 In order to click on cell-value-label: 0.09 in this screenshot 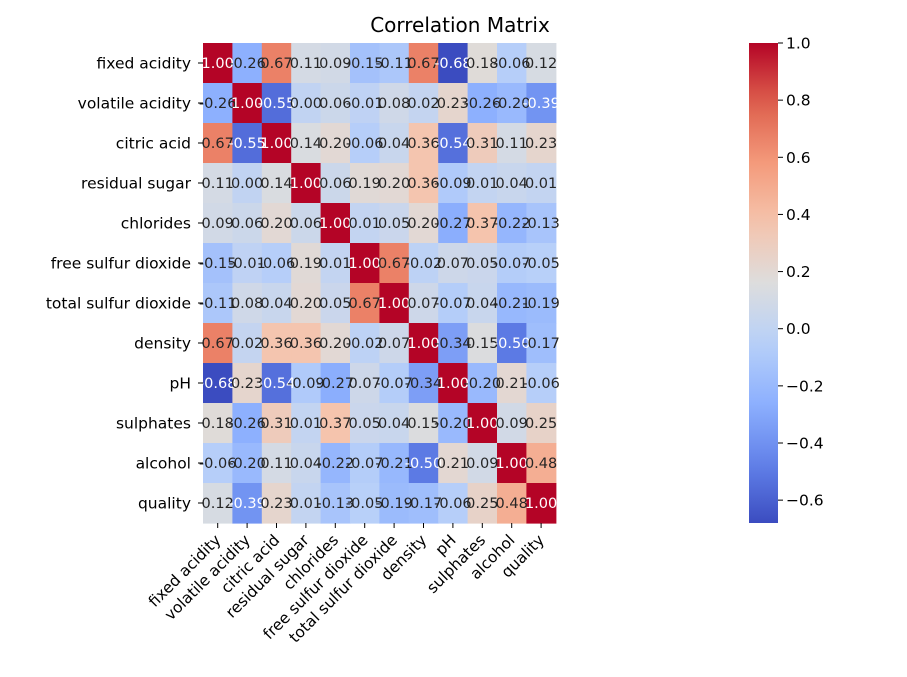, I will do `click(512, 424)`.